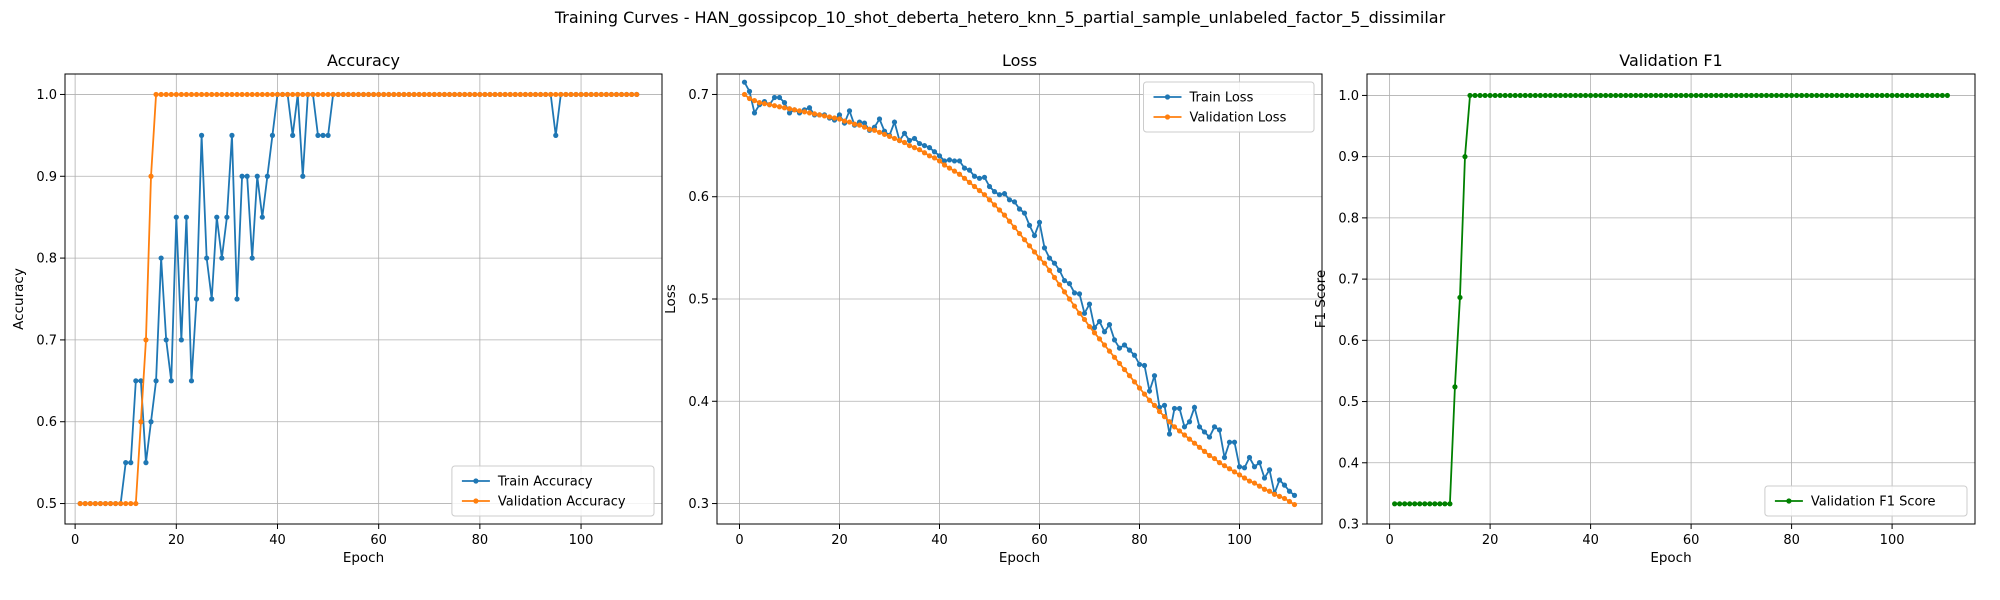  Describe the element at coordinates (739, 540) in the screenshot. I see `loss-xtick-label: 0` at that location.